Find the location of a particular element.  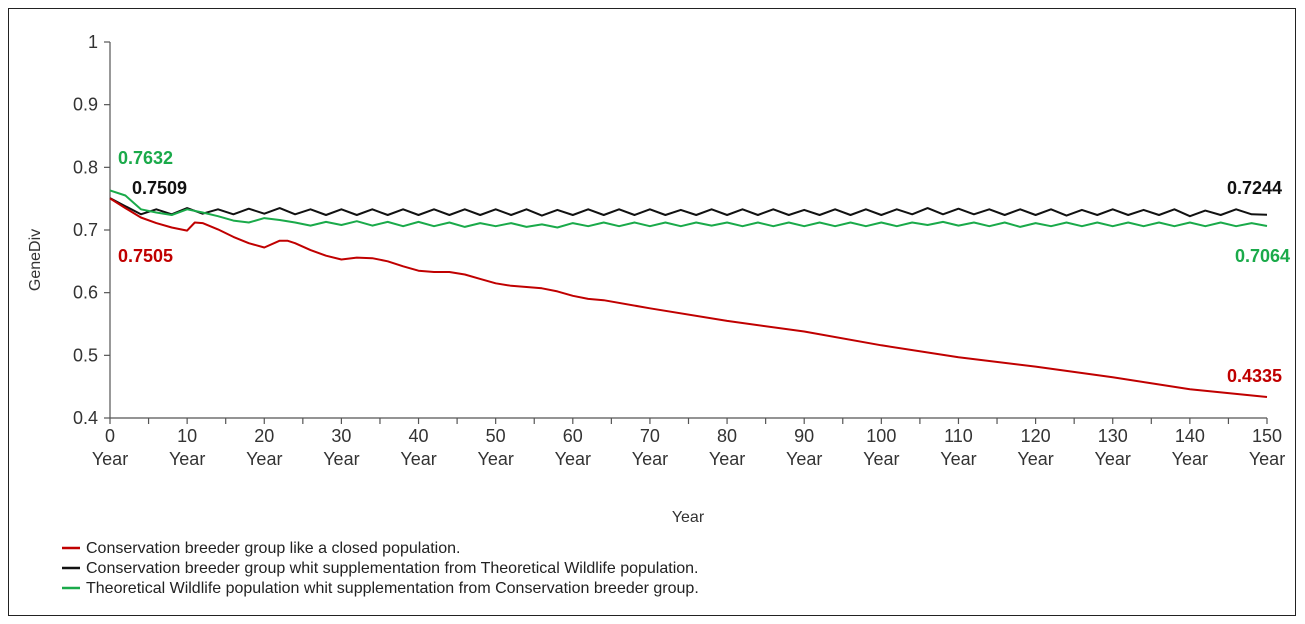

y-tick-label: 0.8 is located at coordinates (85, 167).